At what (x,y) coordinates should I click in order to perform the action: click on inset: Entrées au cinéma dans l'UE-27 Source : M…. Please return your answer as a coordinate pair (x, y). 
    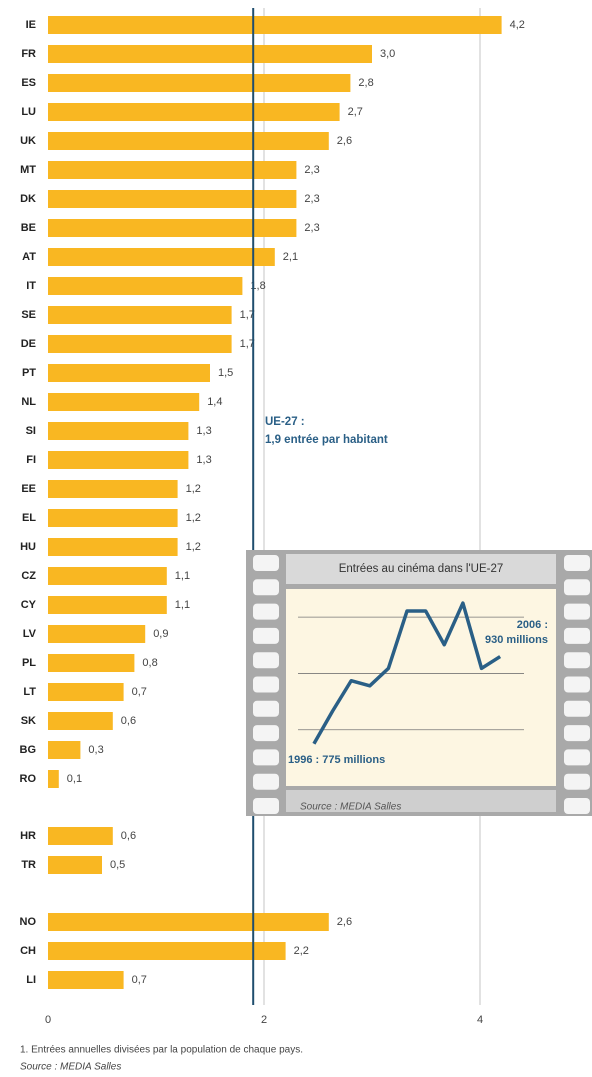
    Looking at the image, I should click on (419, 683).